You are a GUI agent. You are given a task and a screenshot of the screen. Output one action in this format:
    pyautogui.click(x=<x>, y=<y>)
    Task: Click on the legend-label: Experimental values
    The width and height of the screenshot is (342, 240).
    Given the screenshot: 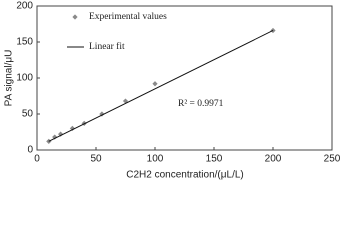 What is the action you would take?
    pyautogui.click(x=128, y=17)
    